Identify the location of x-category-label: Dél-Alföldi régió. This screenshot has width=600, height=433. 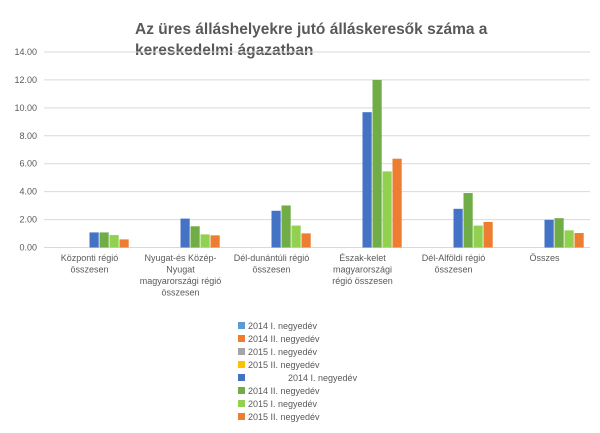
(454, 258).